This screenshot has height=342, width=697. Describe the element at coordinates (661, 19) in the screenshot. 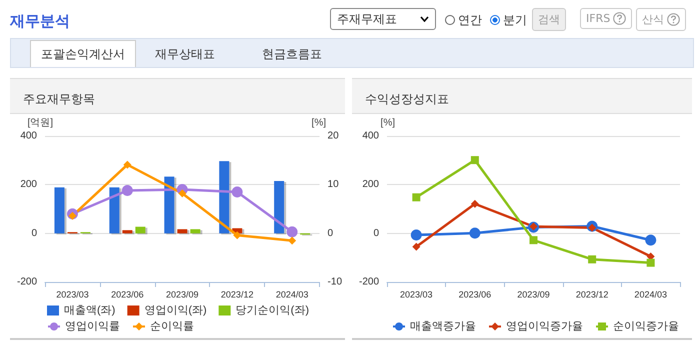

I see `text: 산식` at that location.